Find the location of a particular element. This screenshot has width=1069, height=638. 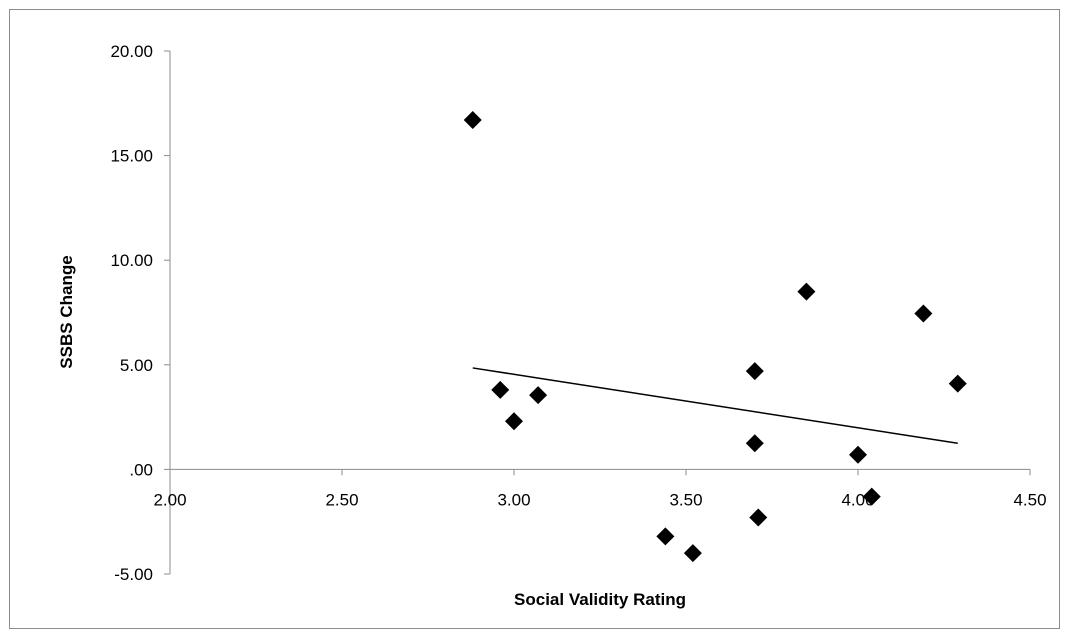

y-axis-title: SSBS Change is located at coordinates (66, 311).